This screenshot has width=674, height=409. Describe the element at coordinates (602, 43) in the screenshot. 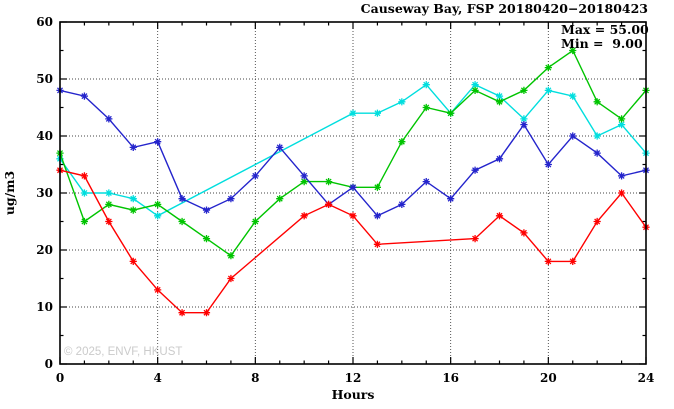

I see `min-annotation: Min = 9.00` at that location.